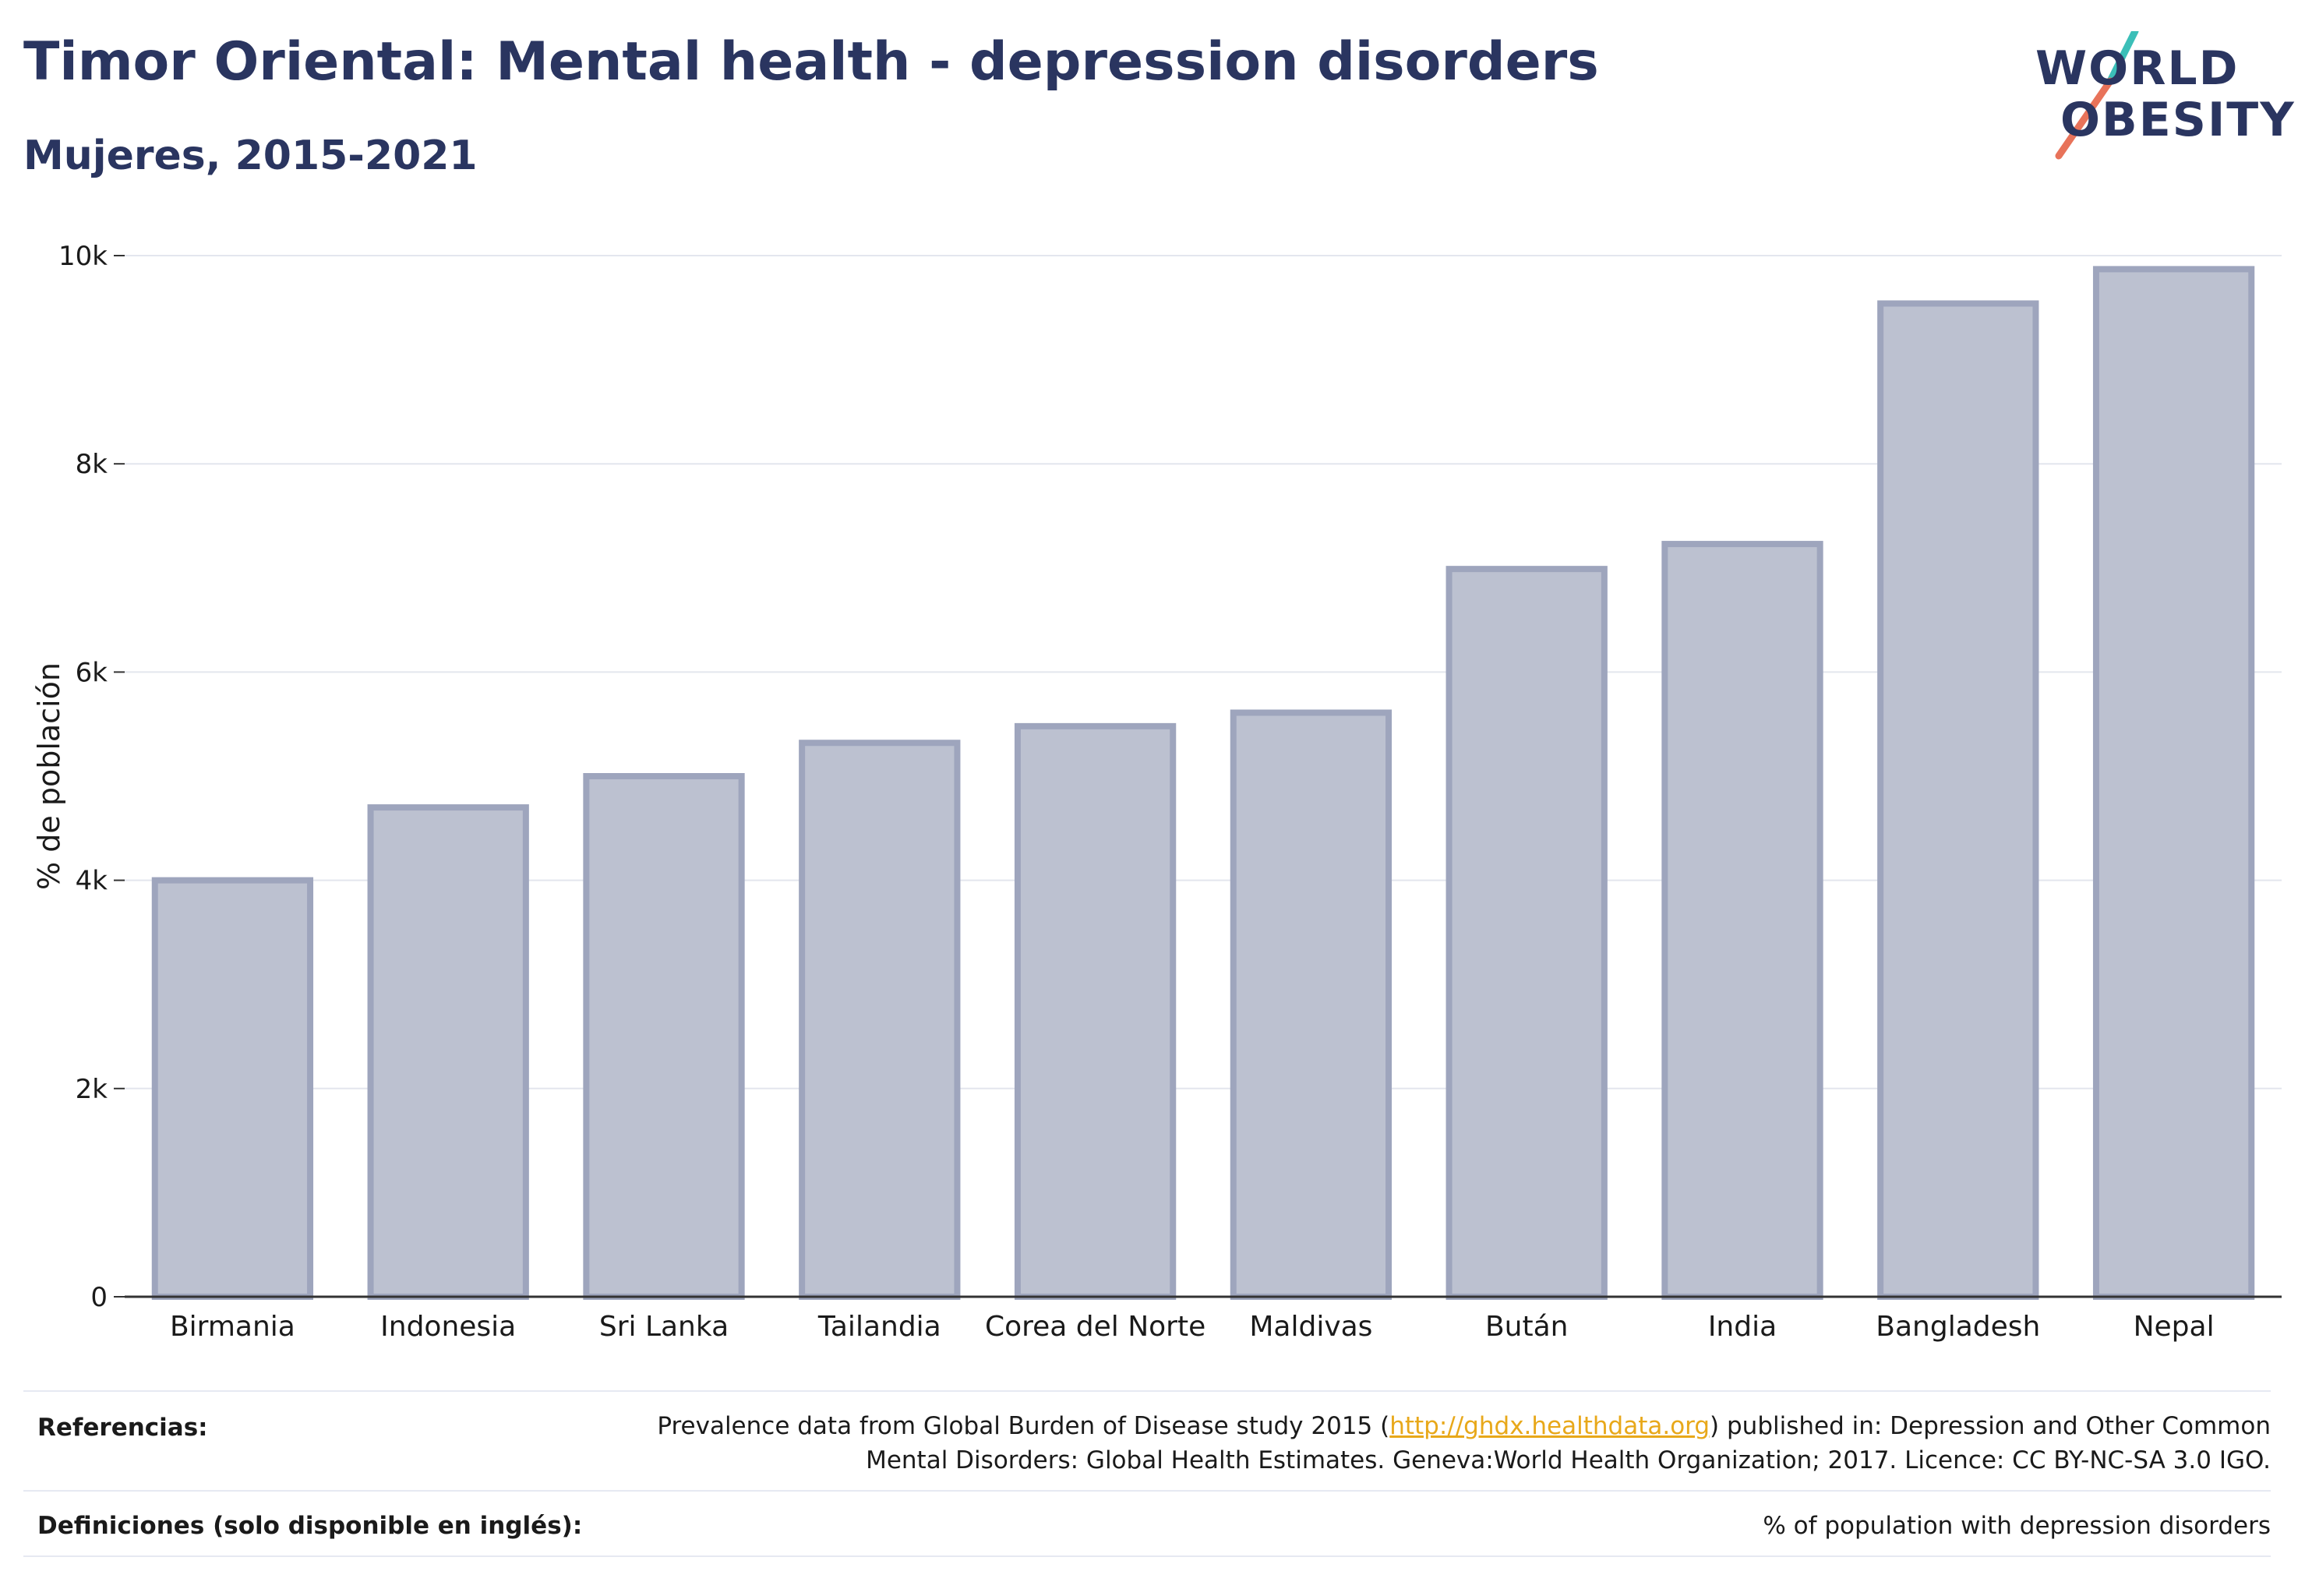 The image size is (2305, 1596). I want to click on x-tick-label: Tailandia, so click(879, 1327).